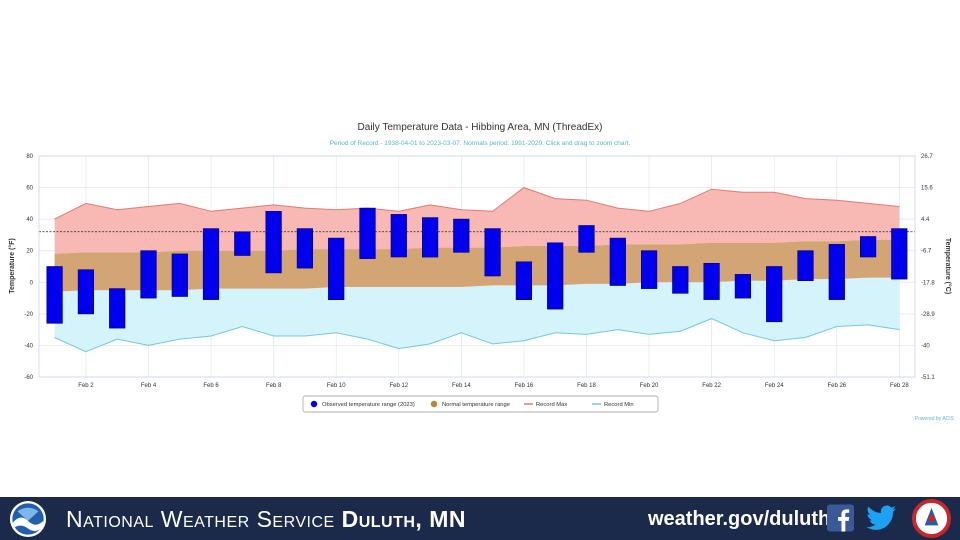 Image resolution: width=960 pixels, height=540 pixels. I want to click on legend-item-label: Normal temperature range, so click(476, 405).